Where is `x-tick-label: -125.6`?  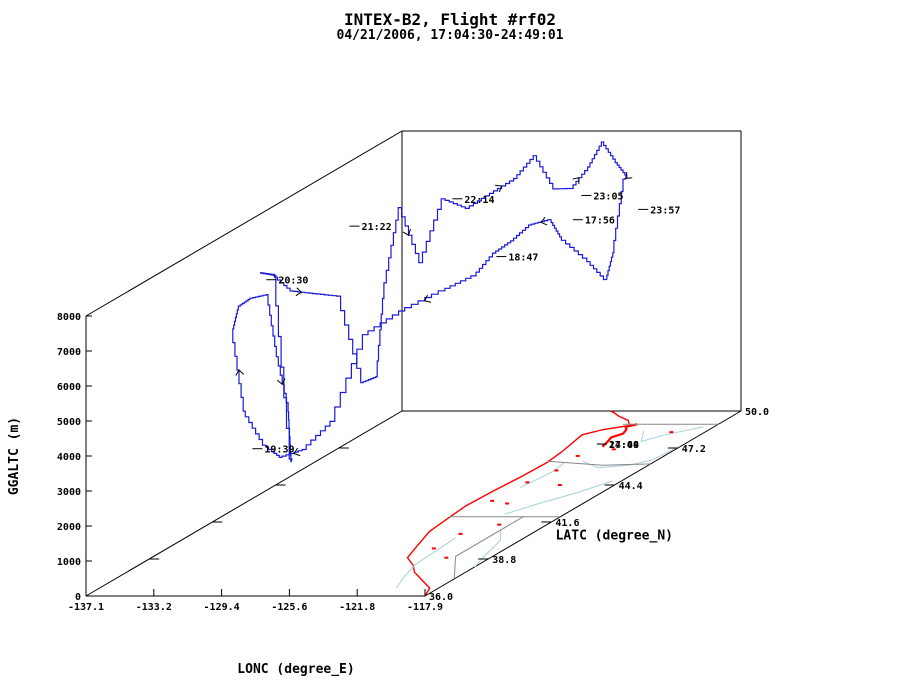
x-tick-label: -125.6 is located at coordinates (289, 607).